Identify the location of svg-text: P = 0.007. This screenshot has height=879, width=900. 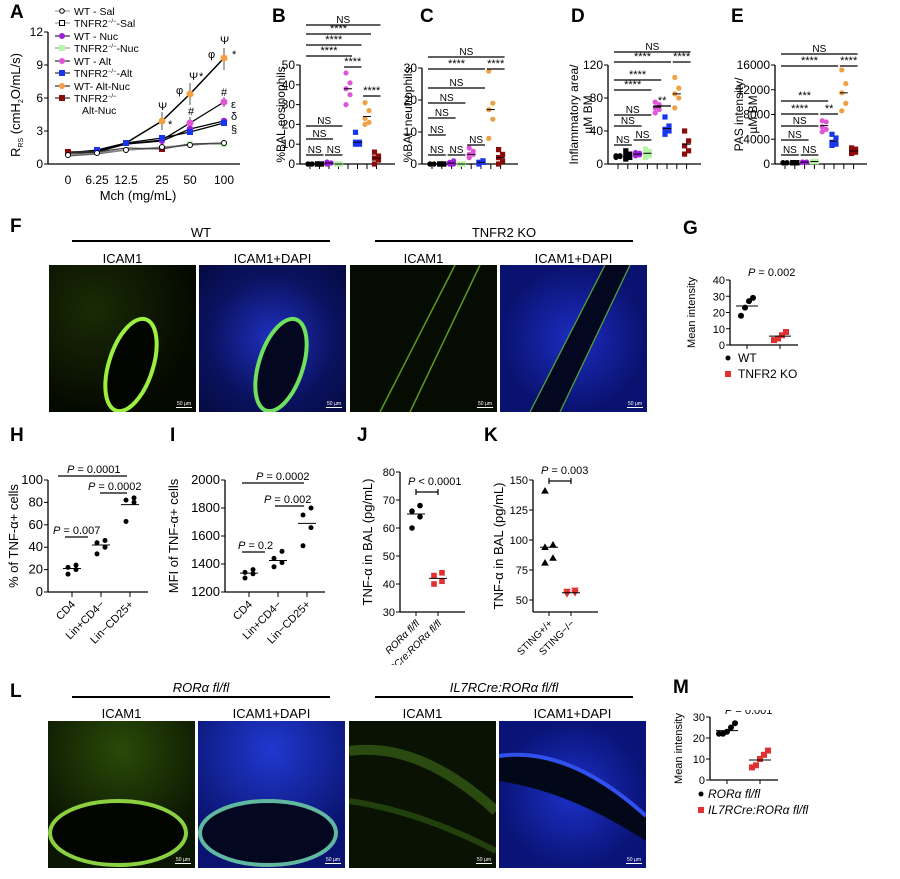
(76, 531).